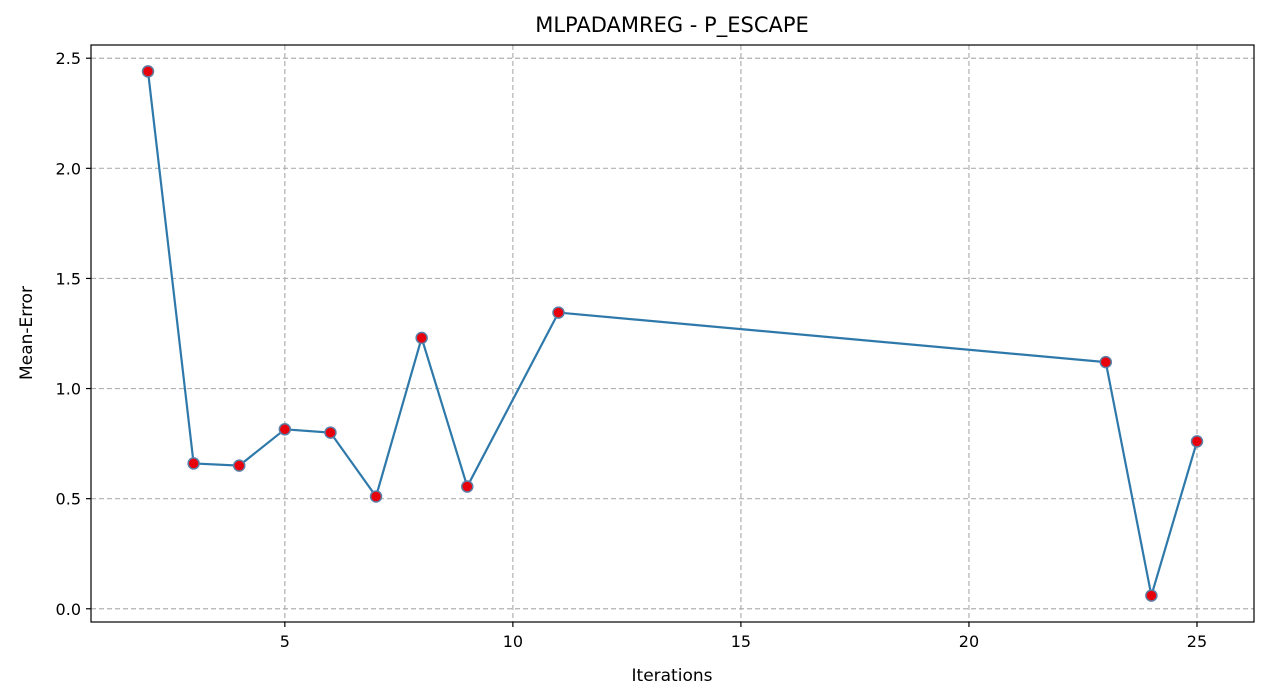  I want to click on x-axis-label: Iterations, so click(672, 676).